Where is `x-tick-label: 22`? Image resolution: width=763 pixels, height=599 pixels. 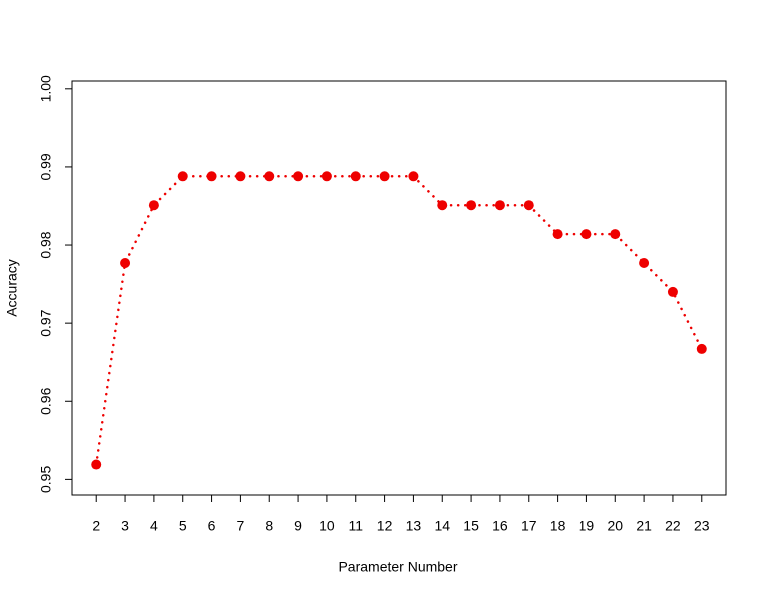
x-tick-label: 22 is located at coordinates (673, 526).